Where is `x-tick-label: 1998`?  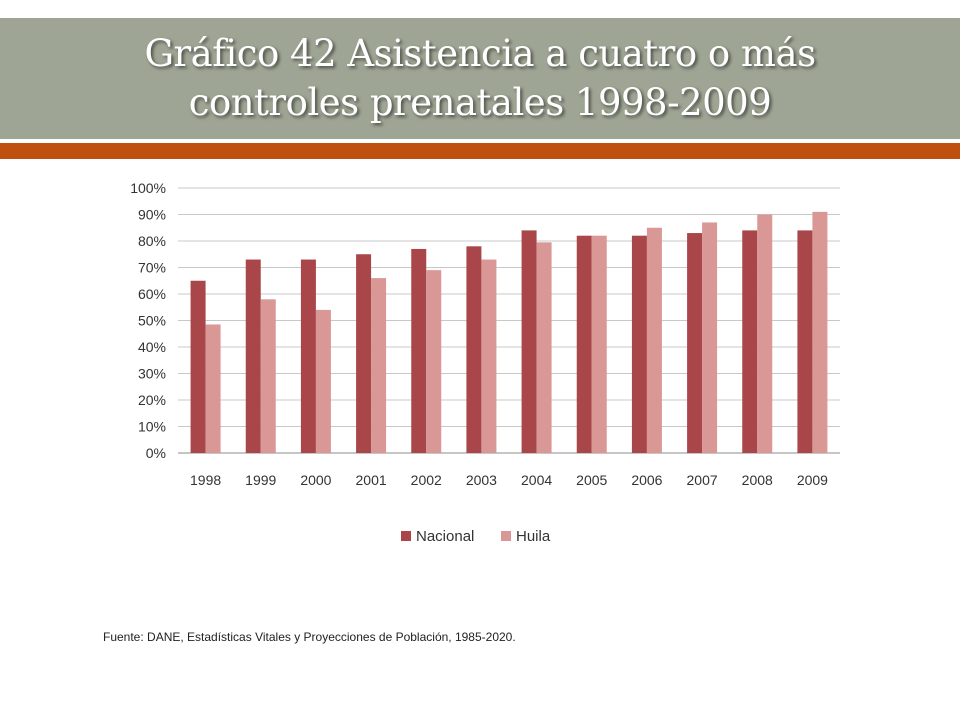
x-tick-label: 1998 is located at coordinates (205, 480).